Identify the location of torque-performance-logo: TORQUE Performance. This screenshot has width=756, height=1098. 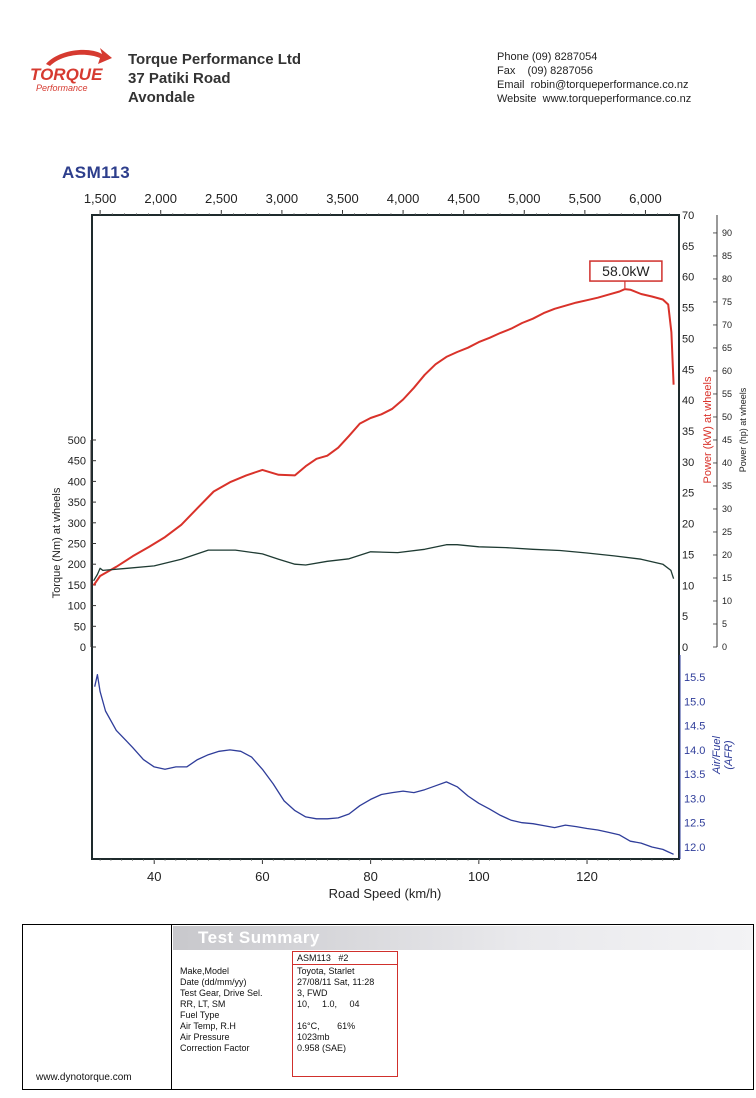
(71, 70).